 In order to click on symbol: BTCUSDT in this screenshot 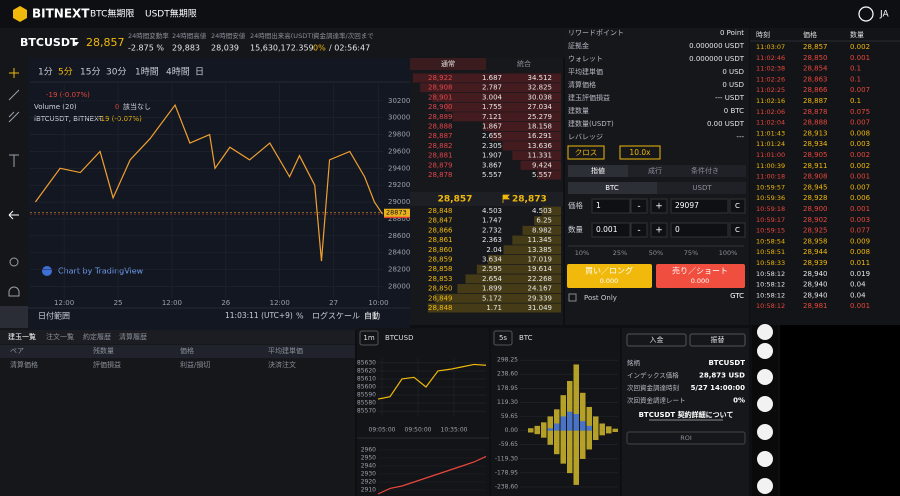, I will do `click(49, 42)`.